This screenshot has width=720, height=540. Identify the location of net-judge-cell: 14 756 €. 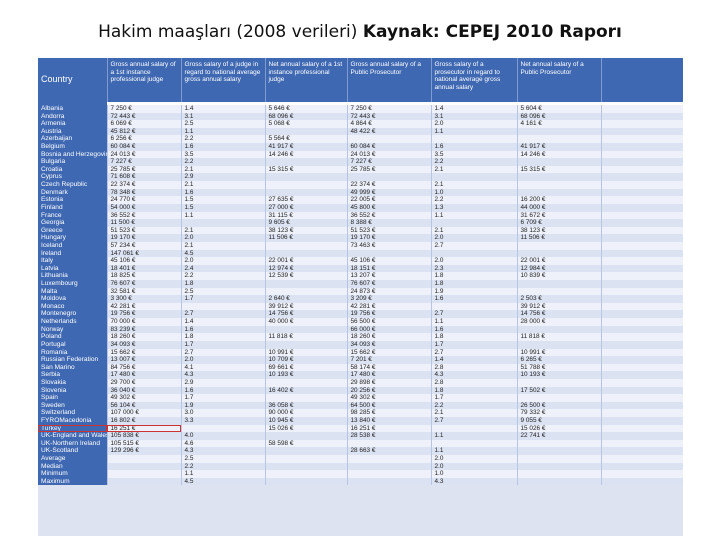
(306, 314).